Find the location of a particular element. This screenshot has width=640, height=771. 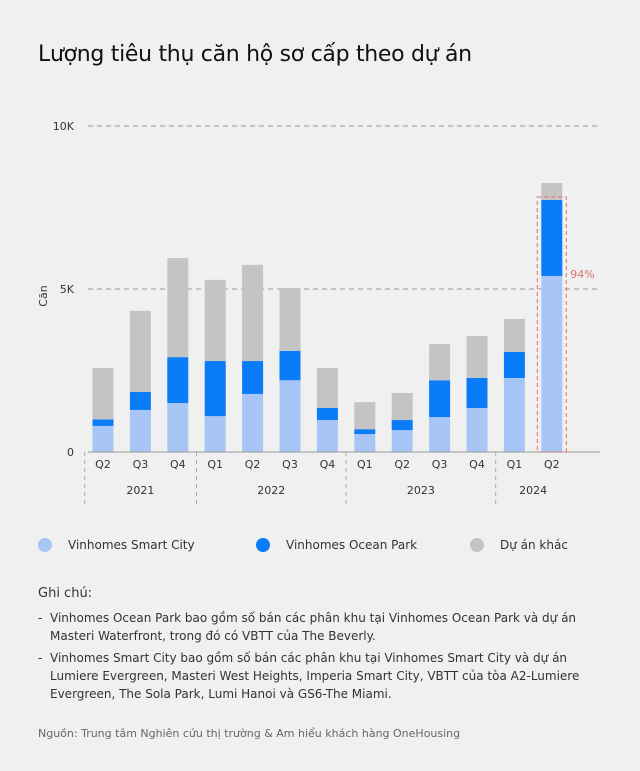

chart-title: Lượng tiêu thụ căn hộ sơ cấp theo dự án is located at coordinates (255, 54).